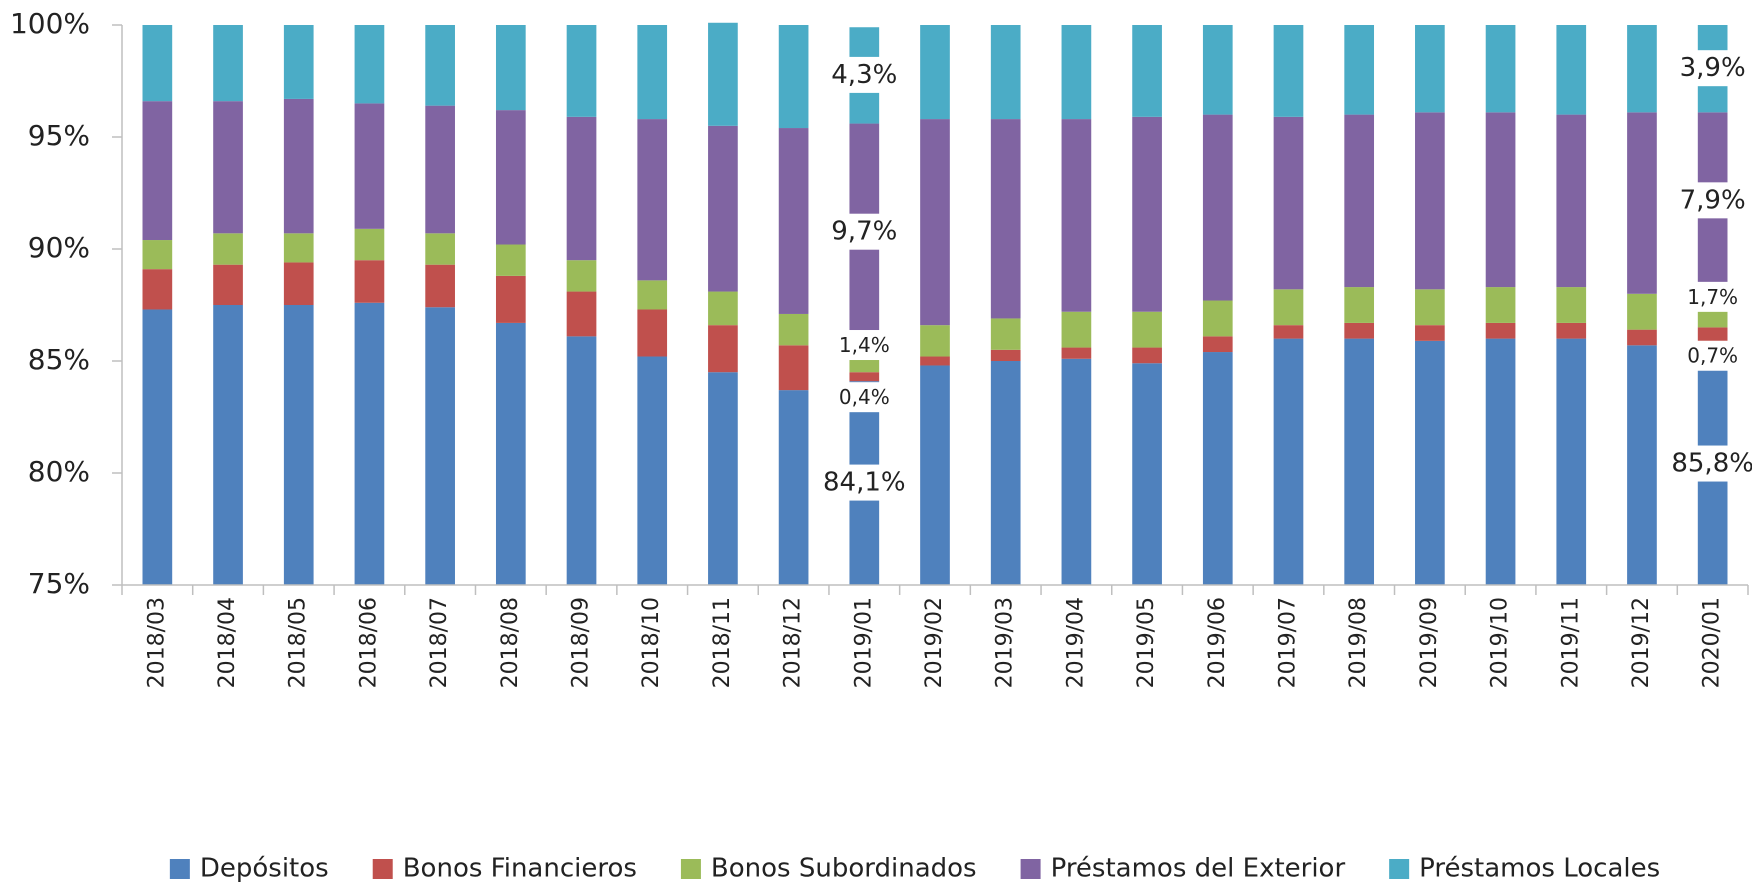 This screenshot has width=1752, height=886. What do you see at coordinates (59, 359) in the screenshot?
I see `y-tick-label: 85%` at bounding box center [59, 359].